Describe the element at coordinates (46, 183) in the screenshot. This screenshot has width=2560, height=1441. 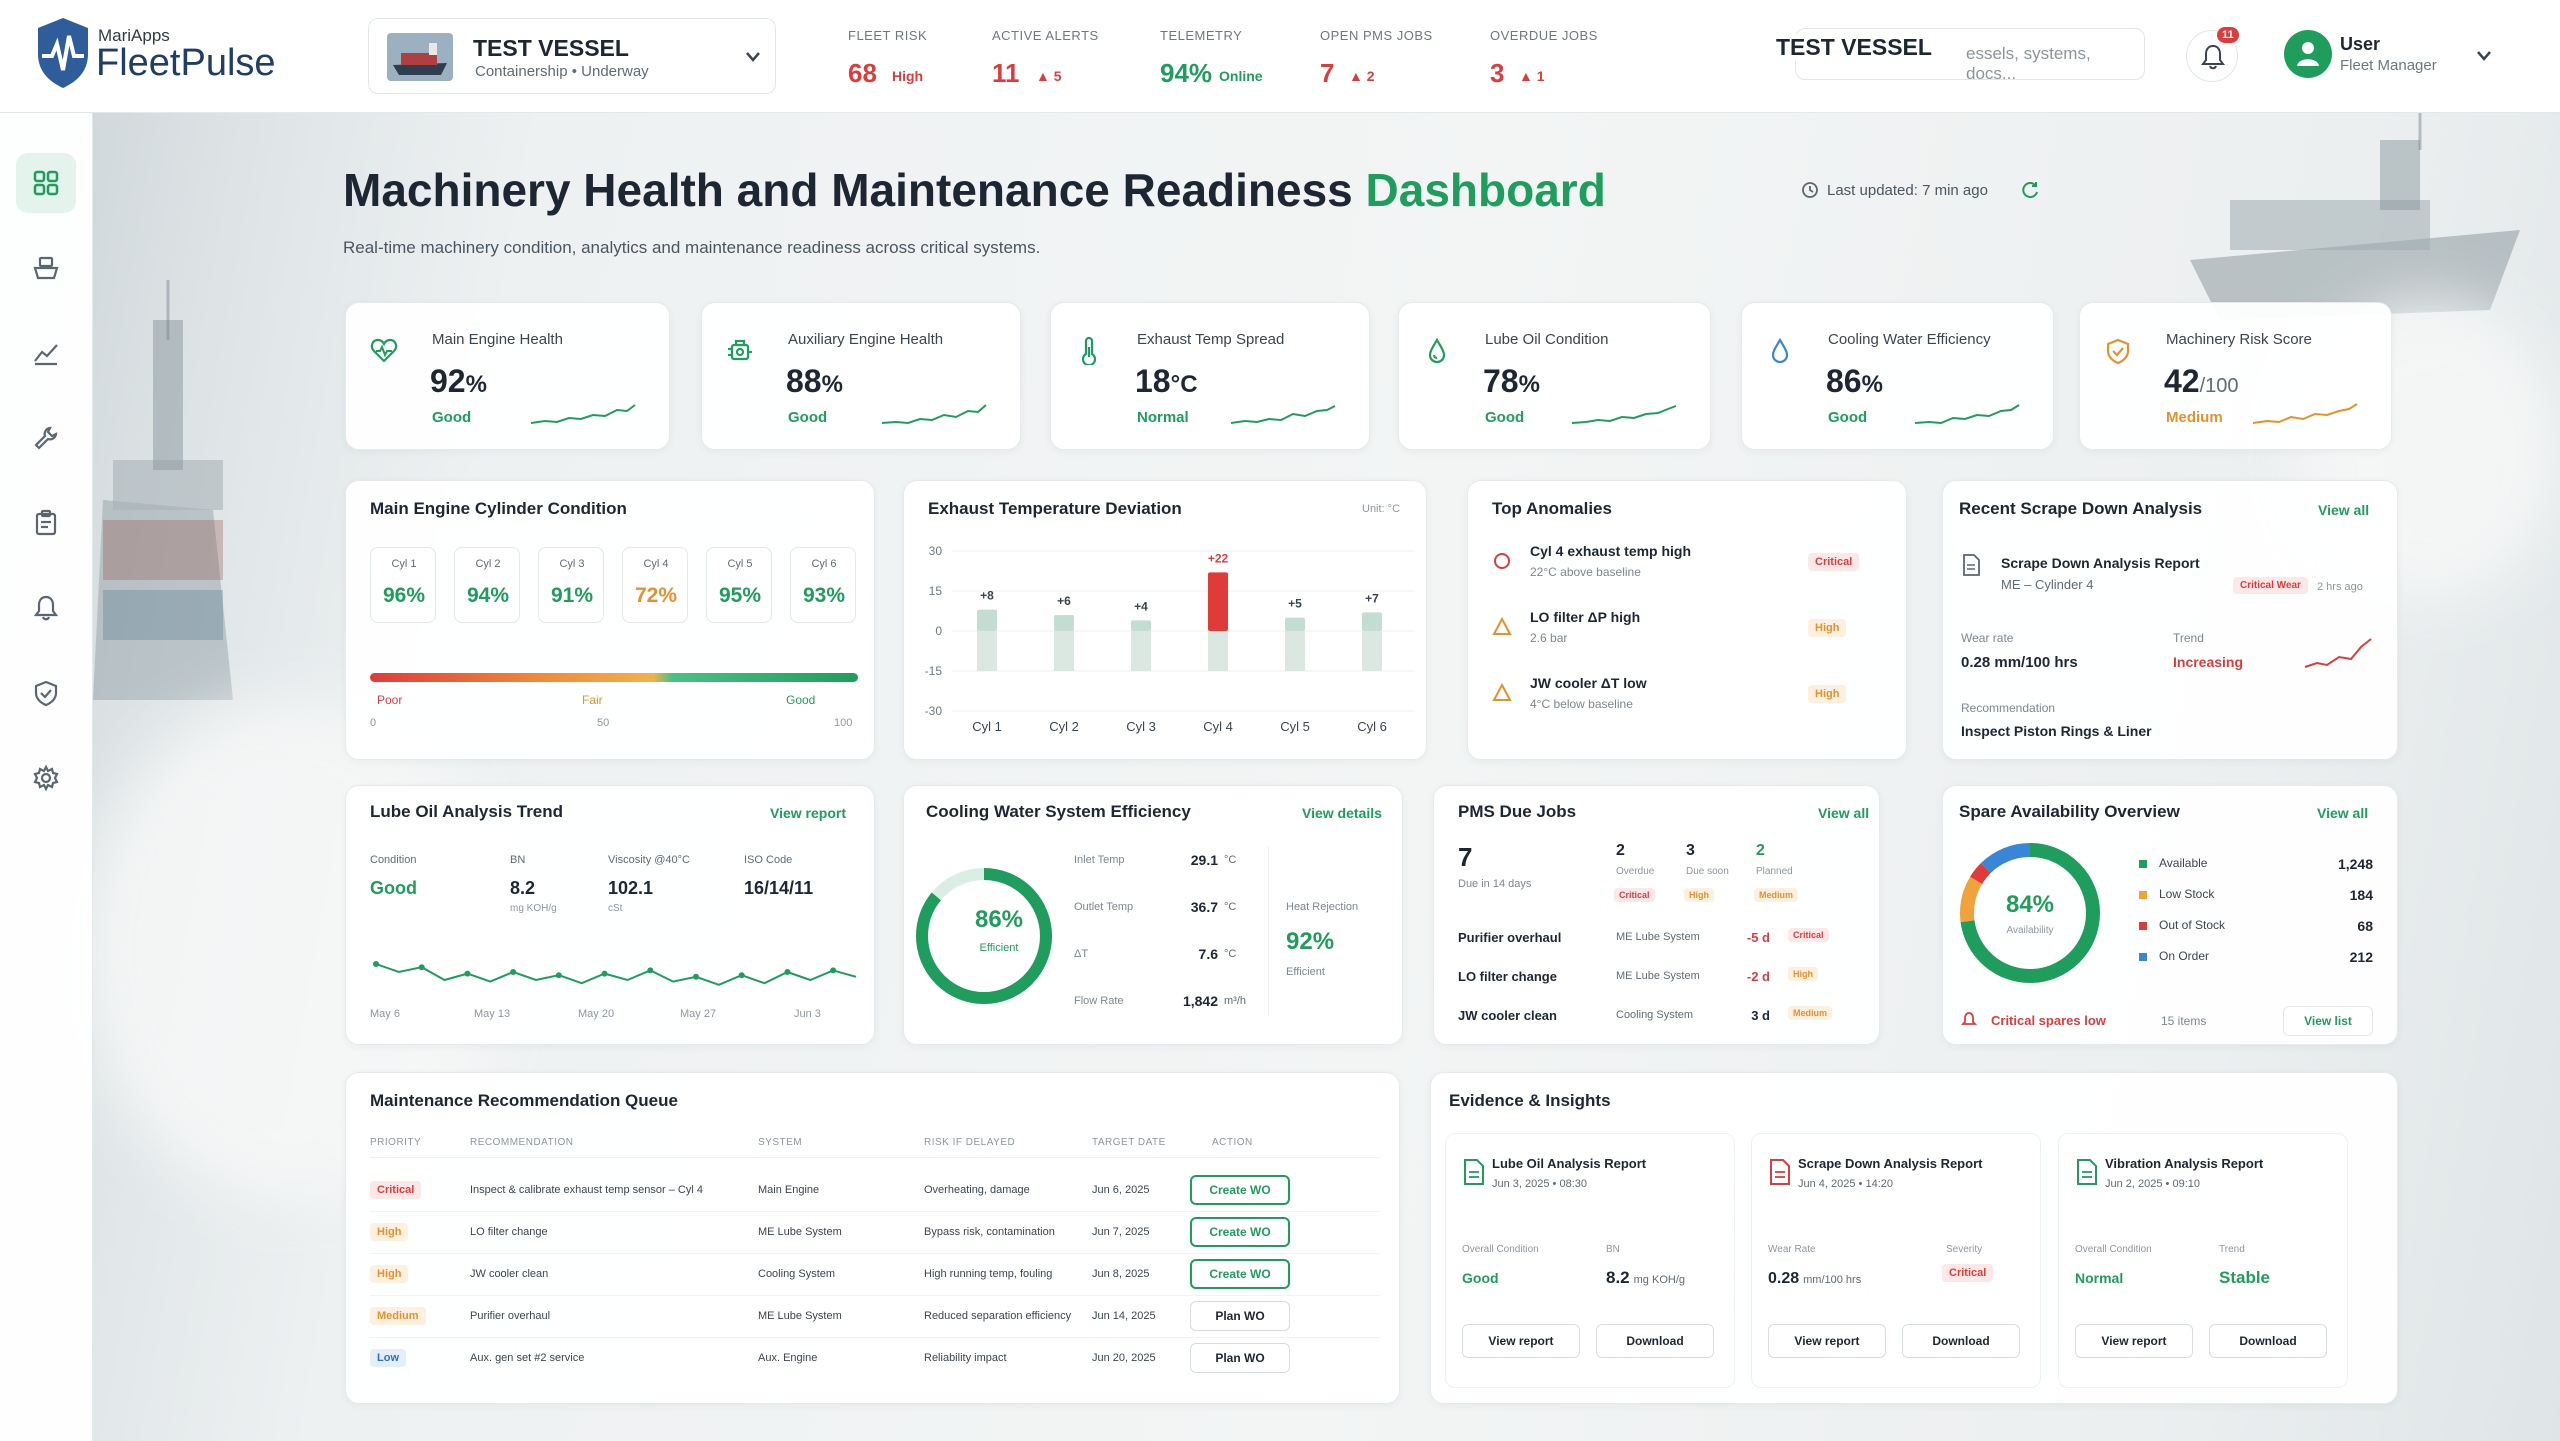
I see `sidebar-item-dashboard` at that location.